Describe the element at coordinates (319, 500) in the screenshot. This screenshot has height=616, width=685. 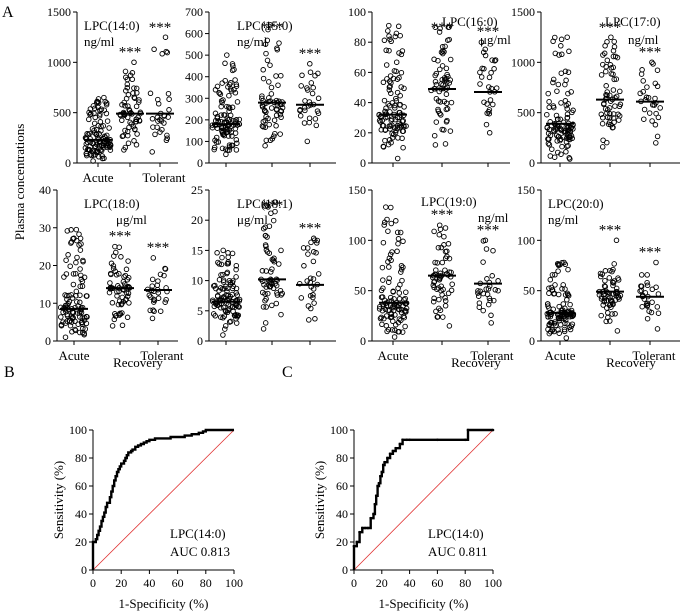
I see `y-axis-label: Sensitivity (%)` at that location.